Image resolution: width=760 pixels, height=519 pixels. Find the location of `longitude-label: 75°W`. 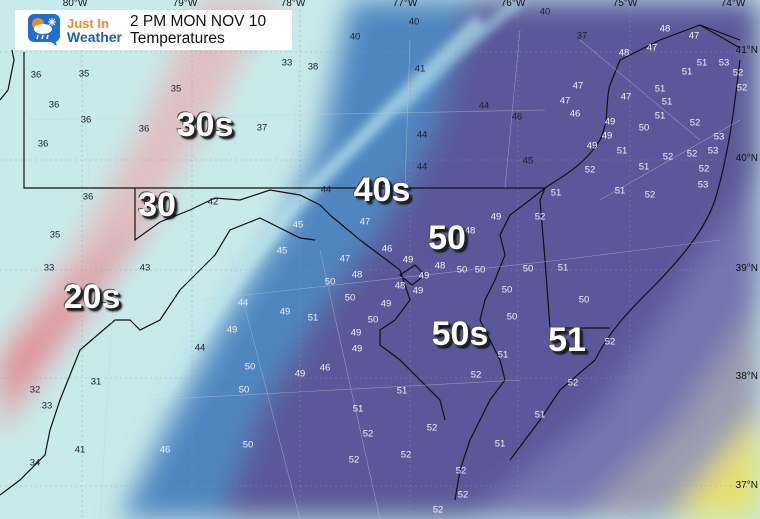

longitude-label: 75°W is located at coordinates (625, 4).